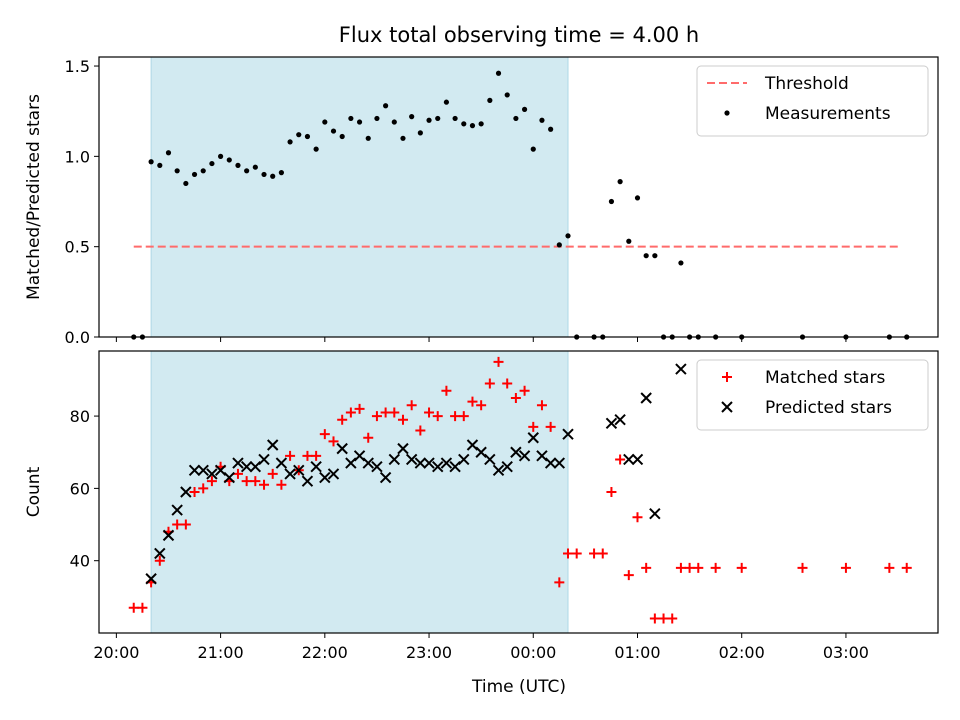  What do you see at coordinates (812, 395) in the screenshot?
I see `legend: Matched stars Predicted stars` at bounding box center [812, 395].